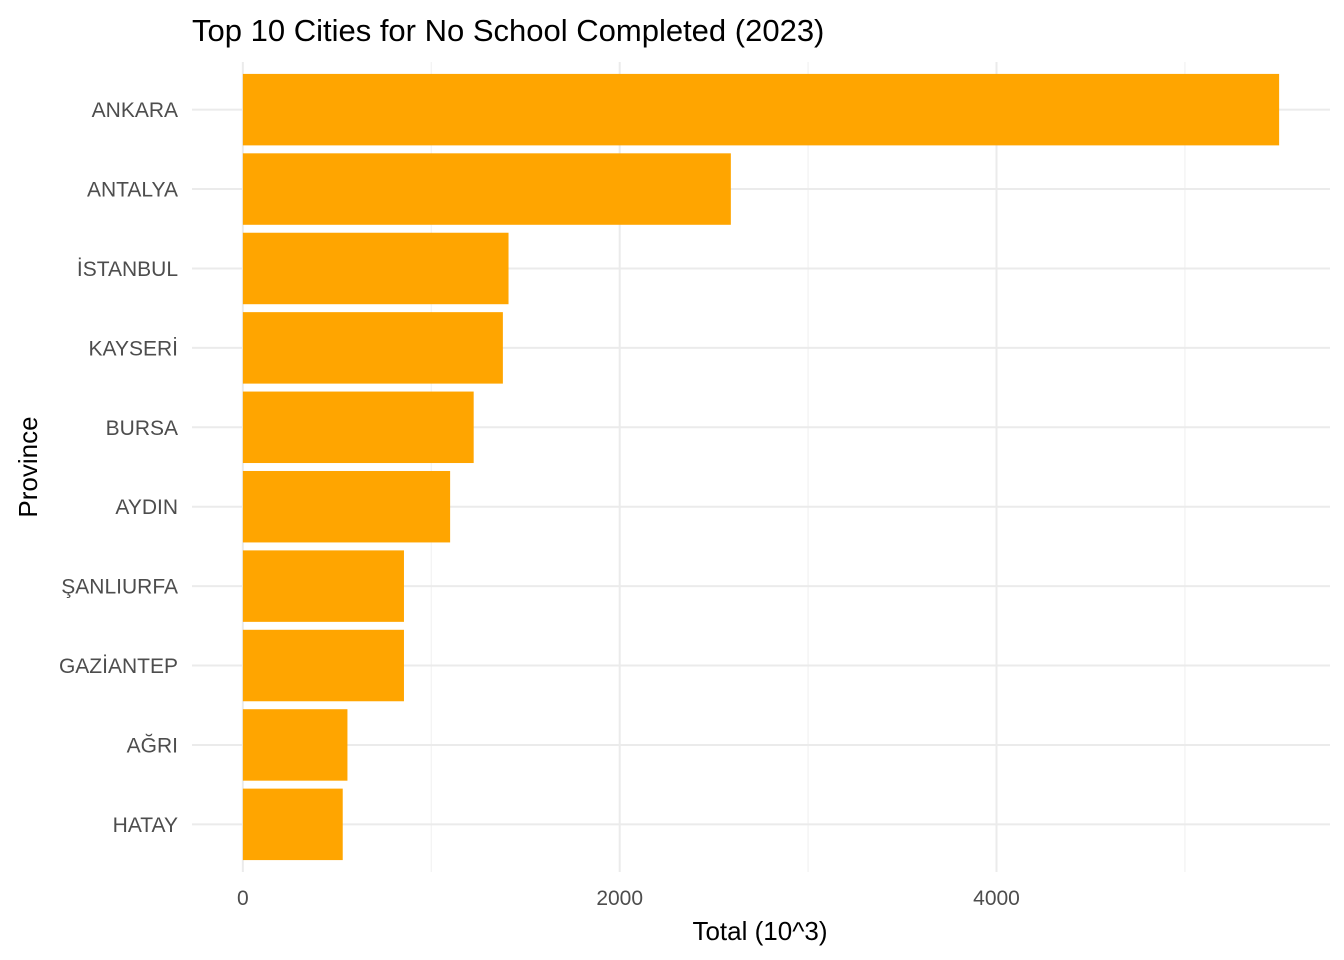 Image resolution: width=1344 pixels, height=960 pixels. I want to click on x-axis-tick-labels: 0 2000 4000, so click(628, 898).